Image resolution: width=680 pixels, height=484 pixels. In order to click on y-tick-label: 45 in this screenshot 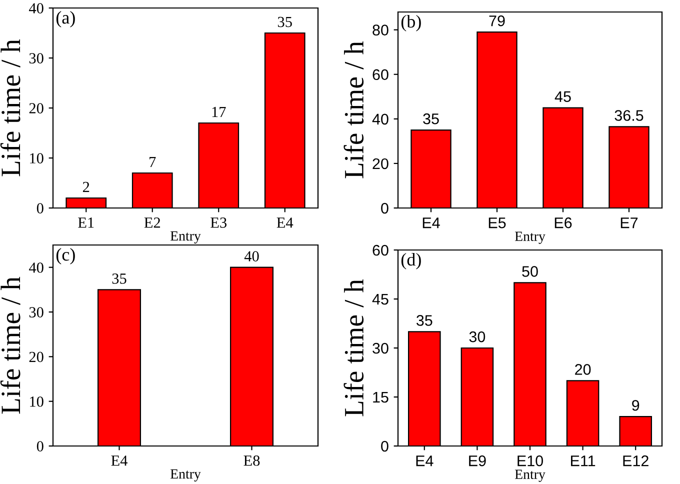, I will do `click(380, 299)`.